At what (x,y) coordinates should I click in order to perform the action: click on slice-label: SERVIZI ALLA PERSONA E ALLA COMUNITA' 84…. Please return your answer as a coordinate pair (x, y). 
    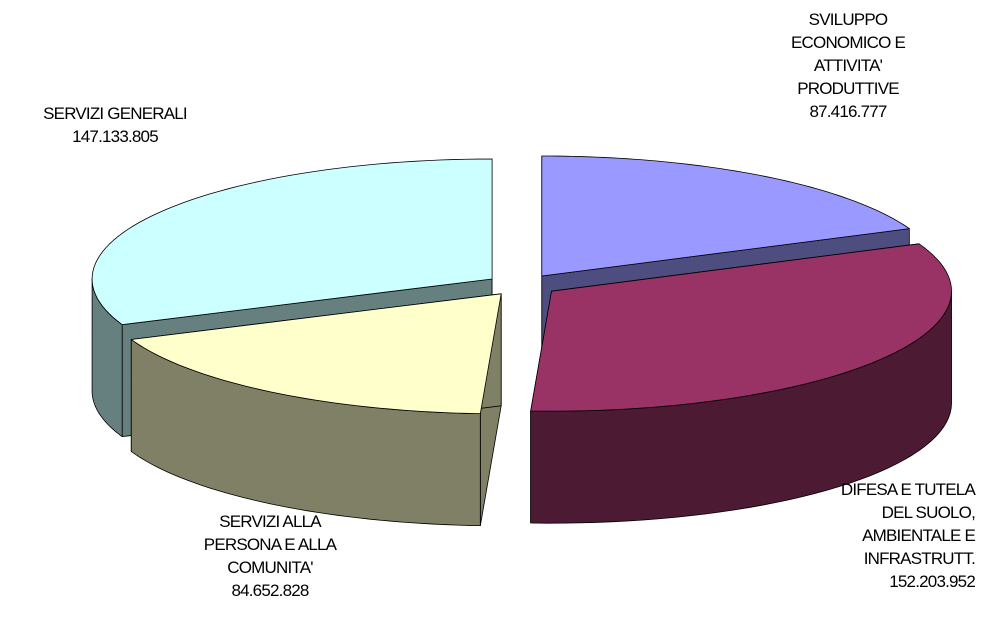
    Looking at the image, I should click on (270, 556).